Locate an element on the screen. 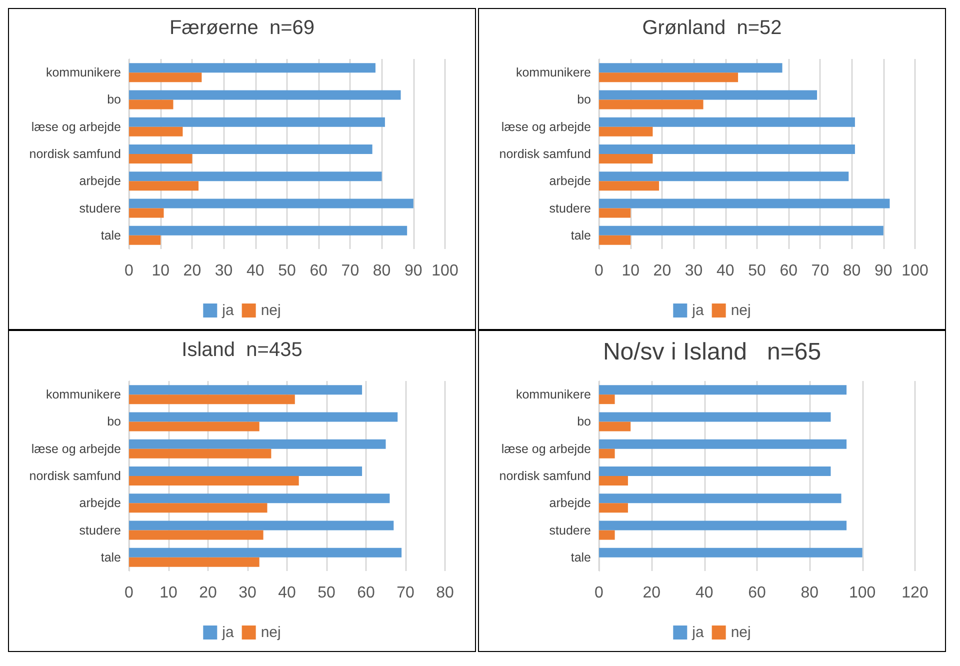  x-tick-label: 120 is located at coordinates (915, 593).